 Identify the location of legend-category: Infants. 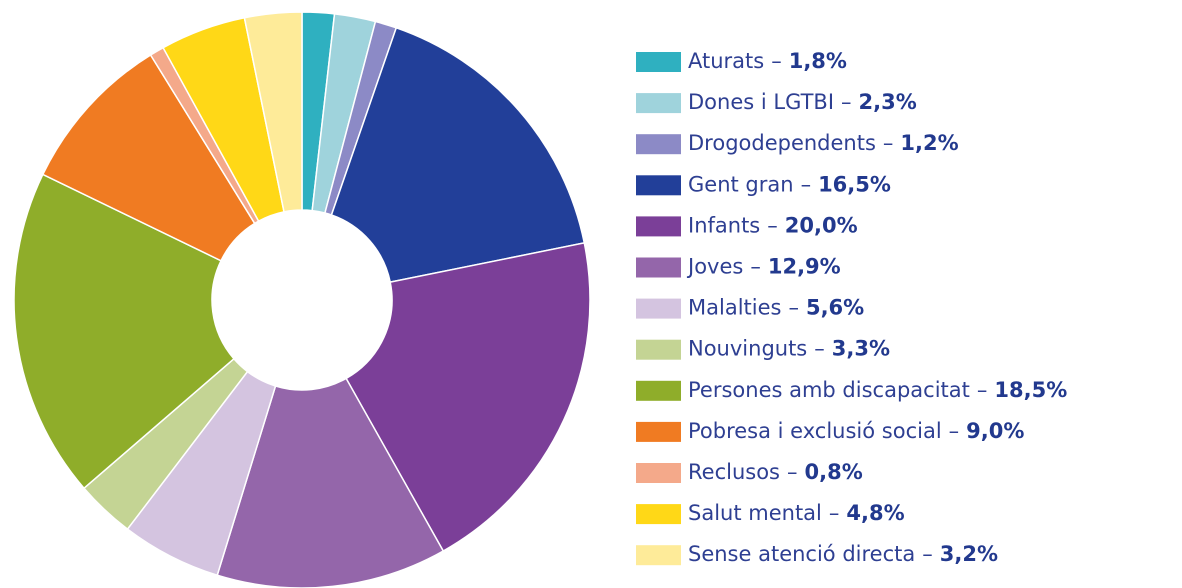
(724, 225).